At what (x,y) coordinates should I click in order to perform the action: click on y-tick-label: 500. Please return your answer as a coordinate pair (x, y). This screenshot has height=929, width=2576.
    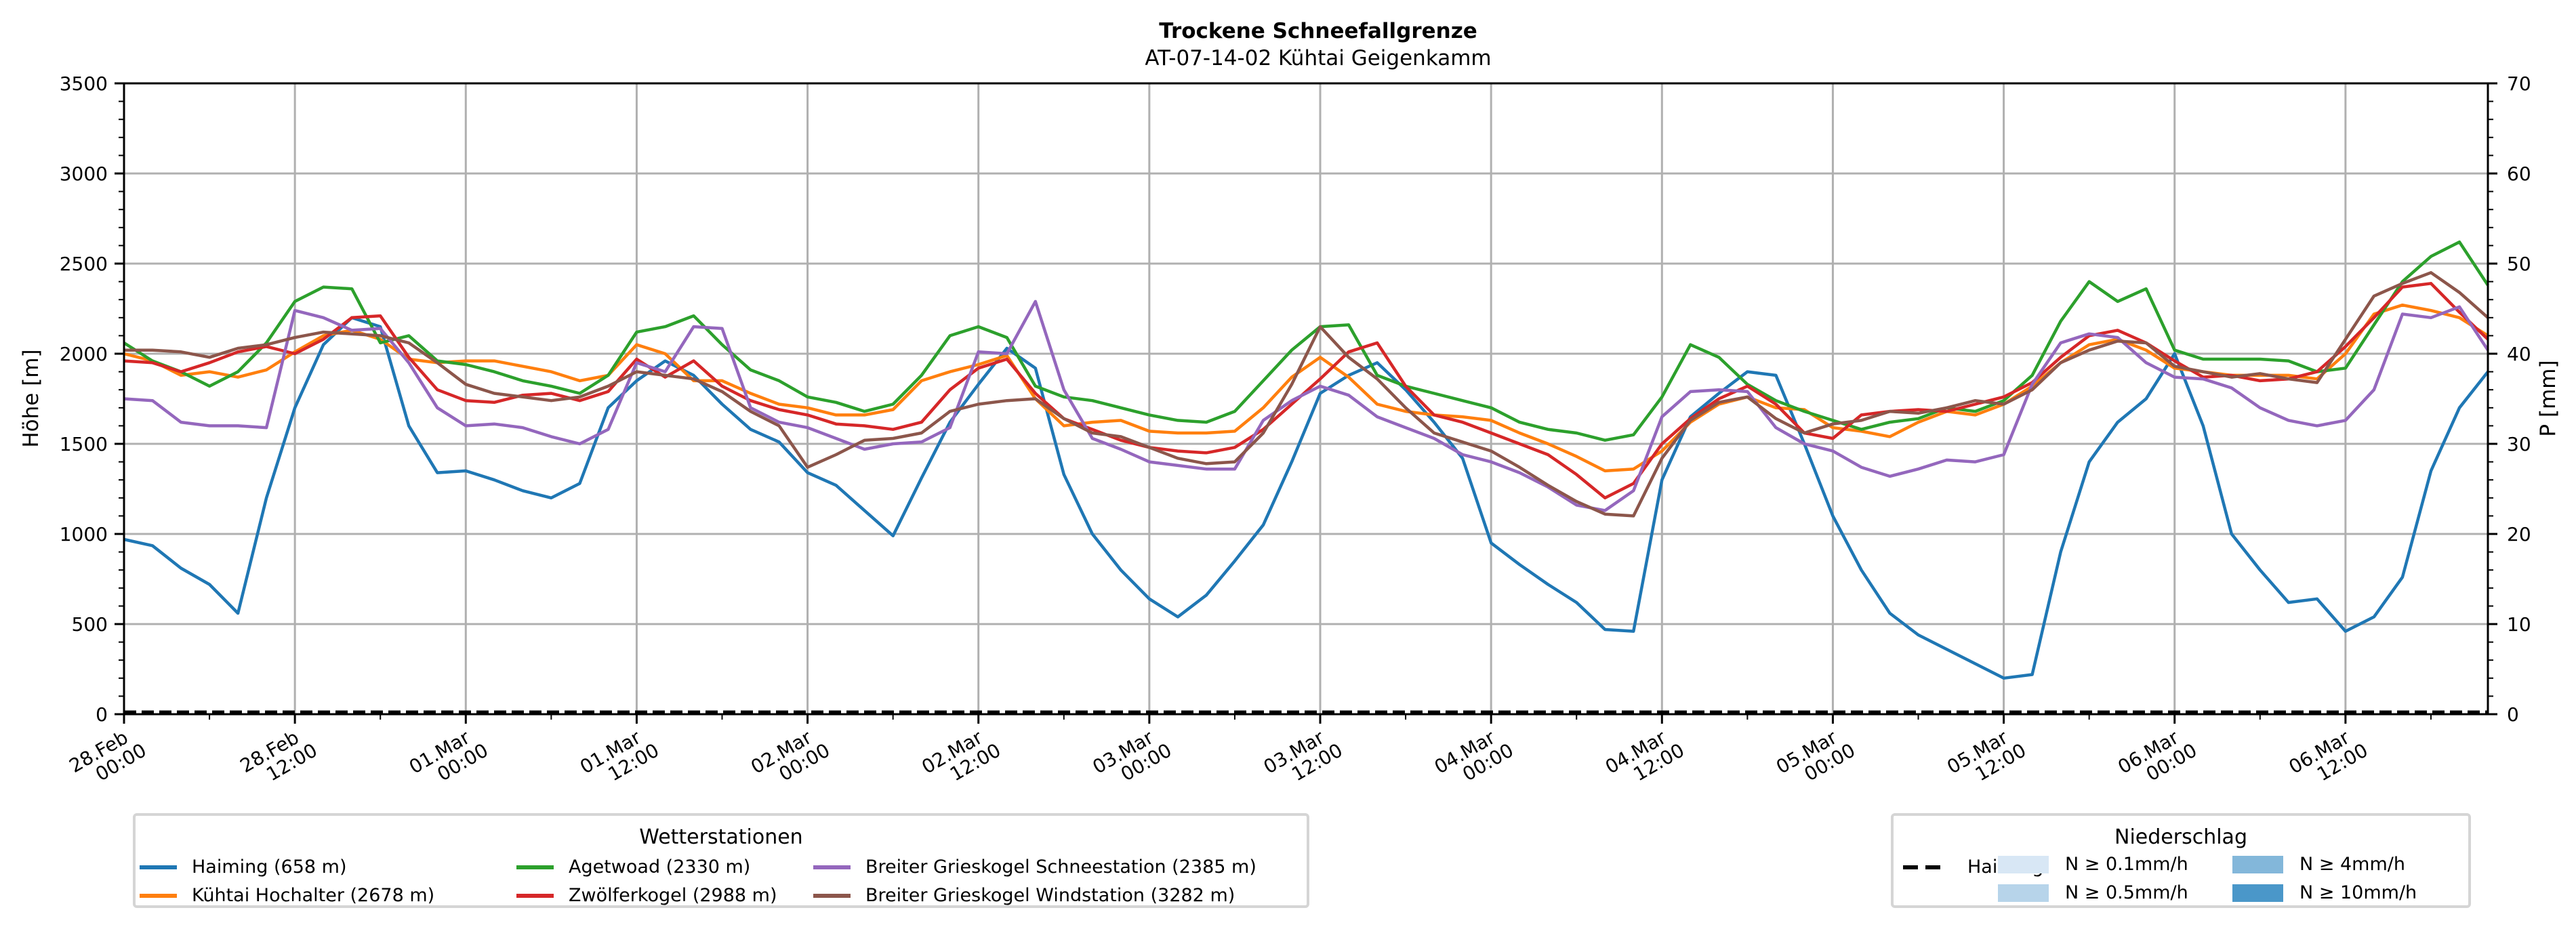
    Looking at the image, I should click on (90, 624).